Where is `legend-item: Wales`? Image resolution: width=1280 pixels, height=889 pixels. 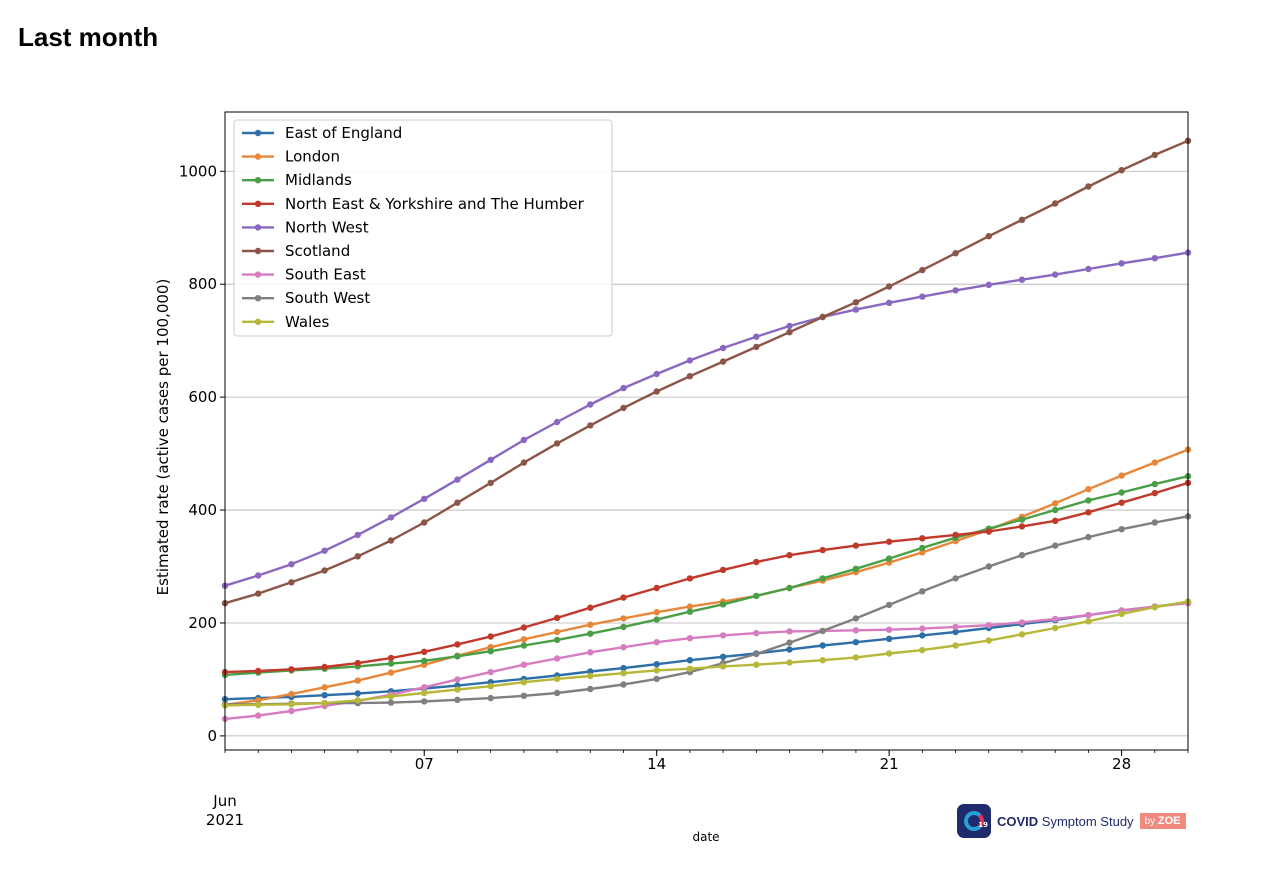 legend-item: Wales is located at coordinates (285, 322).